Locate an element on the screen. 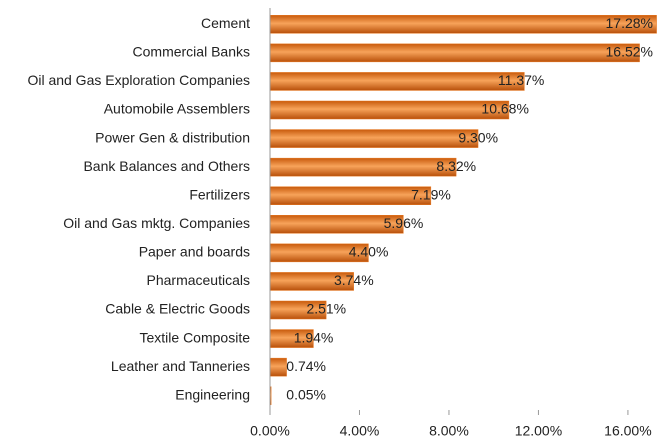 The image size is (657, 440). data-label: 4.40% is located at coordinates (369, 252).